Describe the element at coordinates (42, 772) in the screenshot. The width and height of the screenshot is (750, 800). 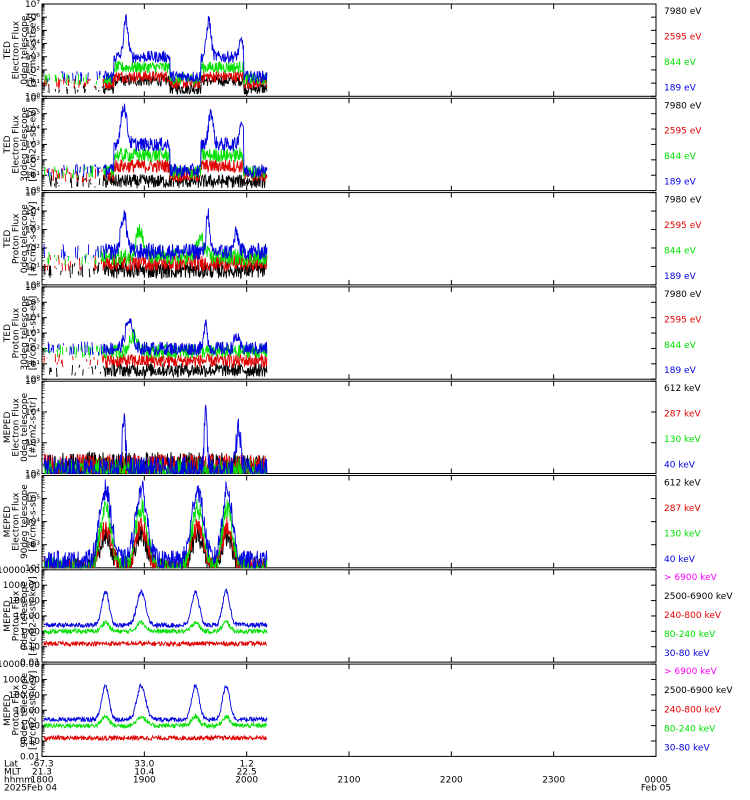
I see `mlt-value: 21.3` at that location.